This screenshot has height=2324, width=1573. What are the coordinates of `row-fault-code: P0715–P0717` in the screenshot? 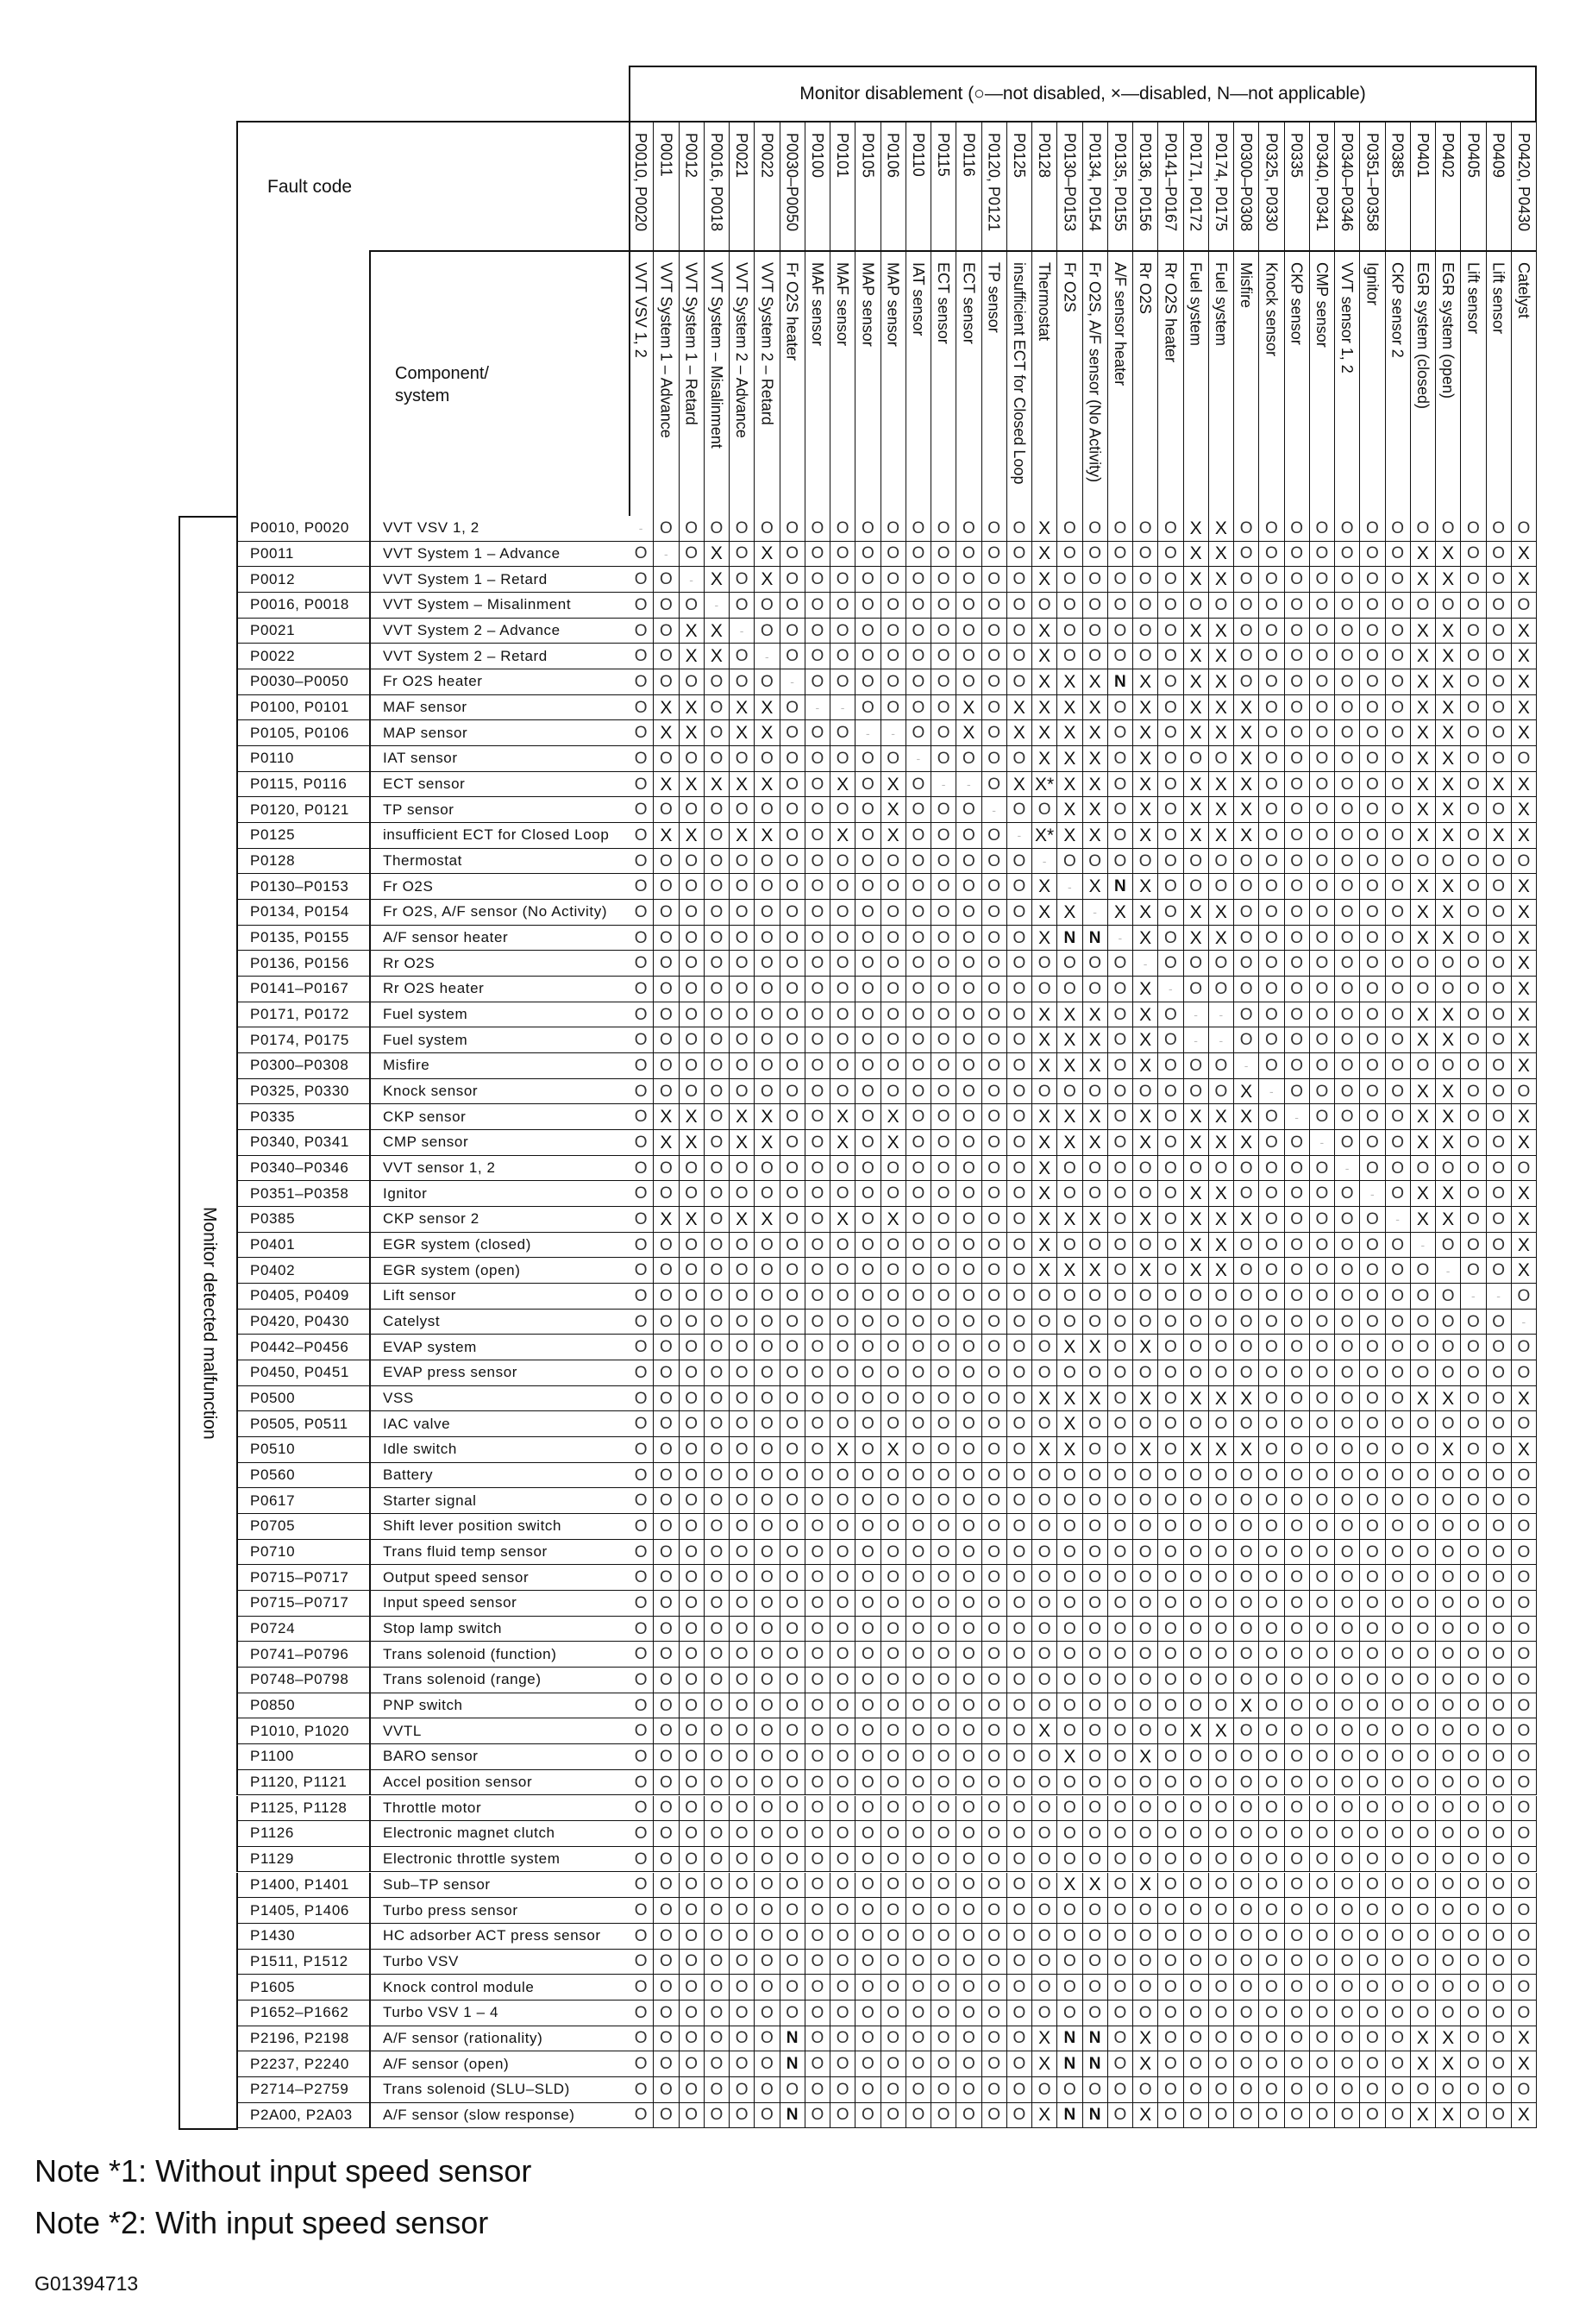 It's located at (302, 1604).